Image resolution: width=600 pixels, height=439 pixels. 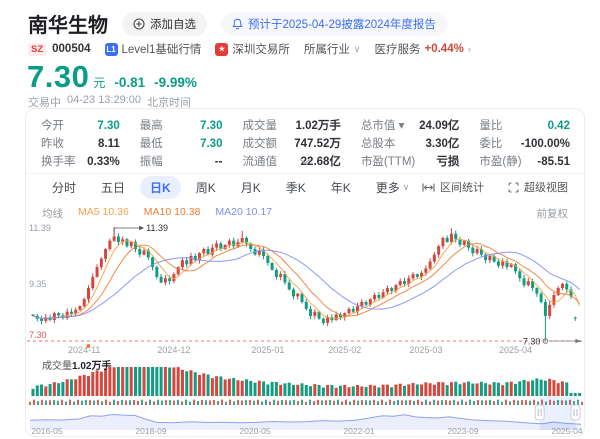 What do you see at coordinates (462, 188) in the screenshot?
I see `range-stat-label: 区间统计` at bounding box center [462, 188].